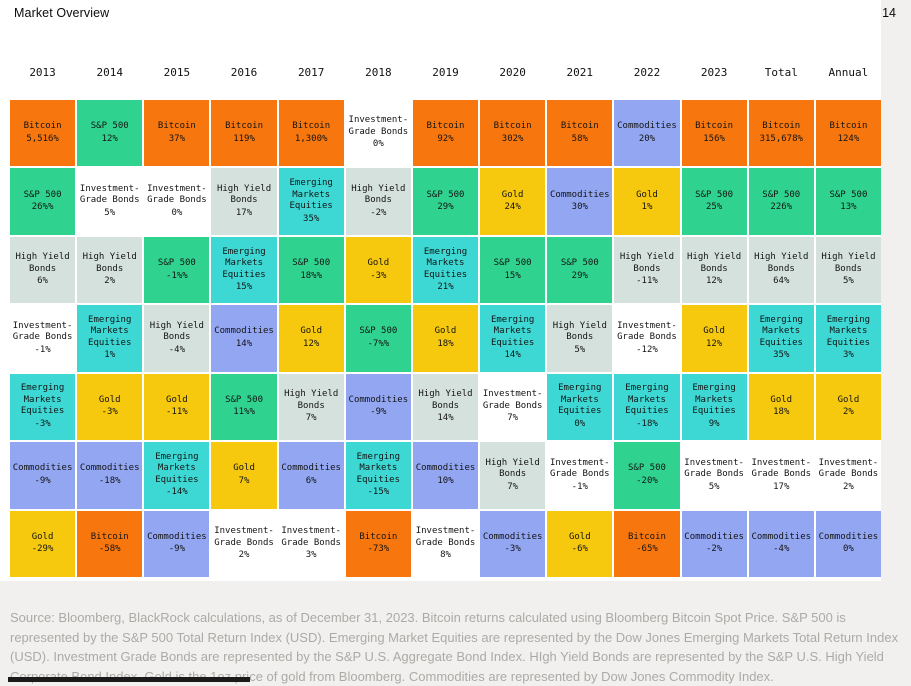  What do you see at coordinates (848, 543) in the screenshot?
I see `return-cell: Commodities 0%` at bounding box center [848, 543].